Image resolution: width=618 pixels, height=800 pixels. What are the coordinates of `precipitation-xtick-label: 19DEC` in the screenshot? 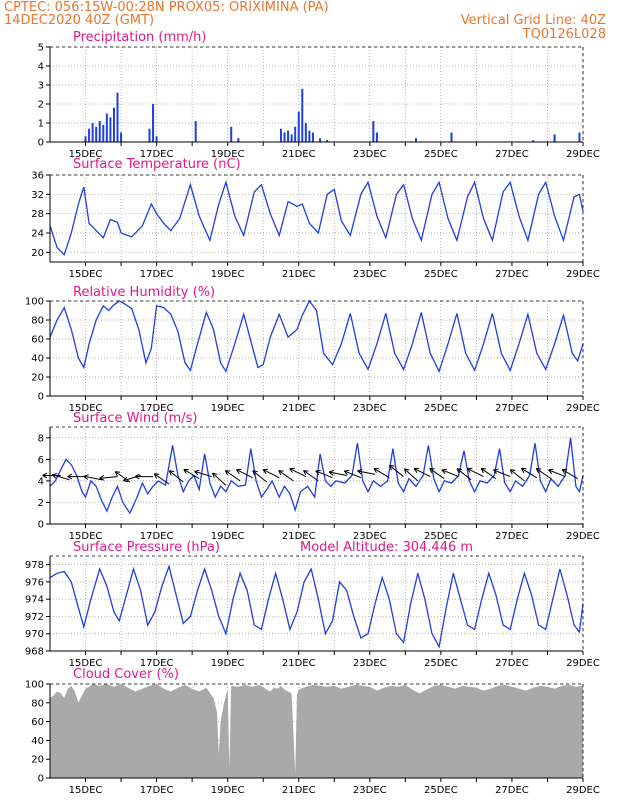 It's located at (228, 154).